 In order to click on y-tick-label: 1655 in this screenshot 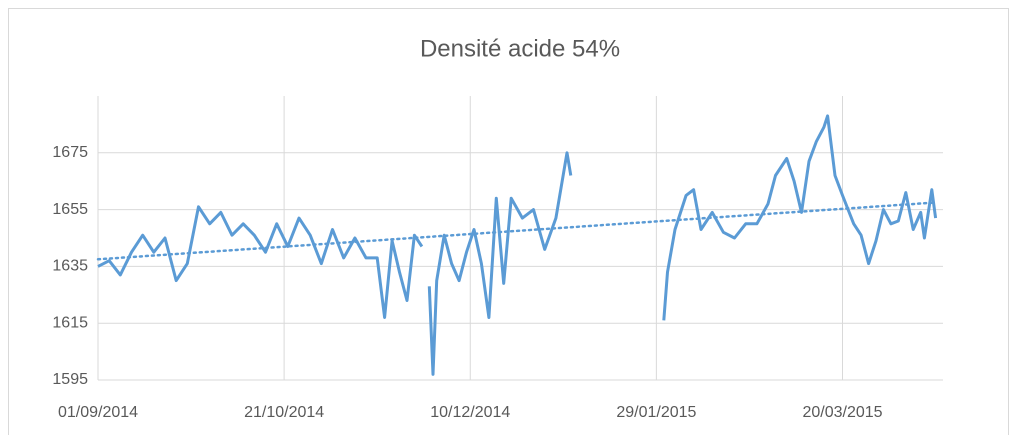, I will do `click(70, 209)`.